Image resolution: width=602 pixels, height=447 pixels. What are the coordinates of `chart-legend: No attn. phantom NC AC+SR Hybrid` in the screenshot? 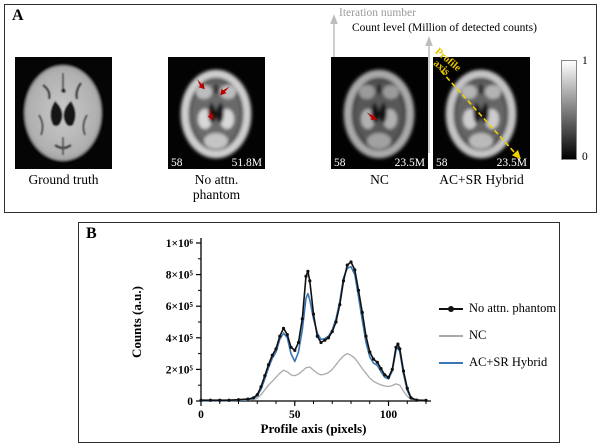 It's located at (497, 335).